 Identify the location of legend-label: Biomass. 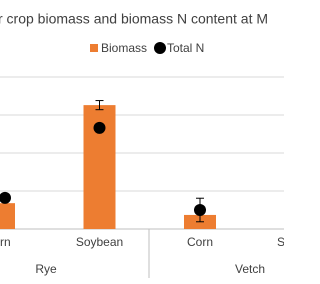
(124, 48).